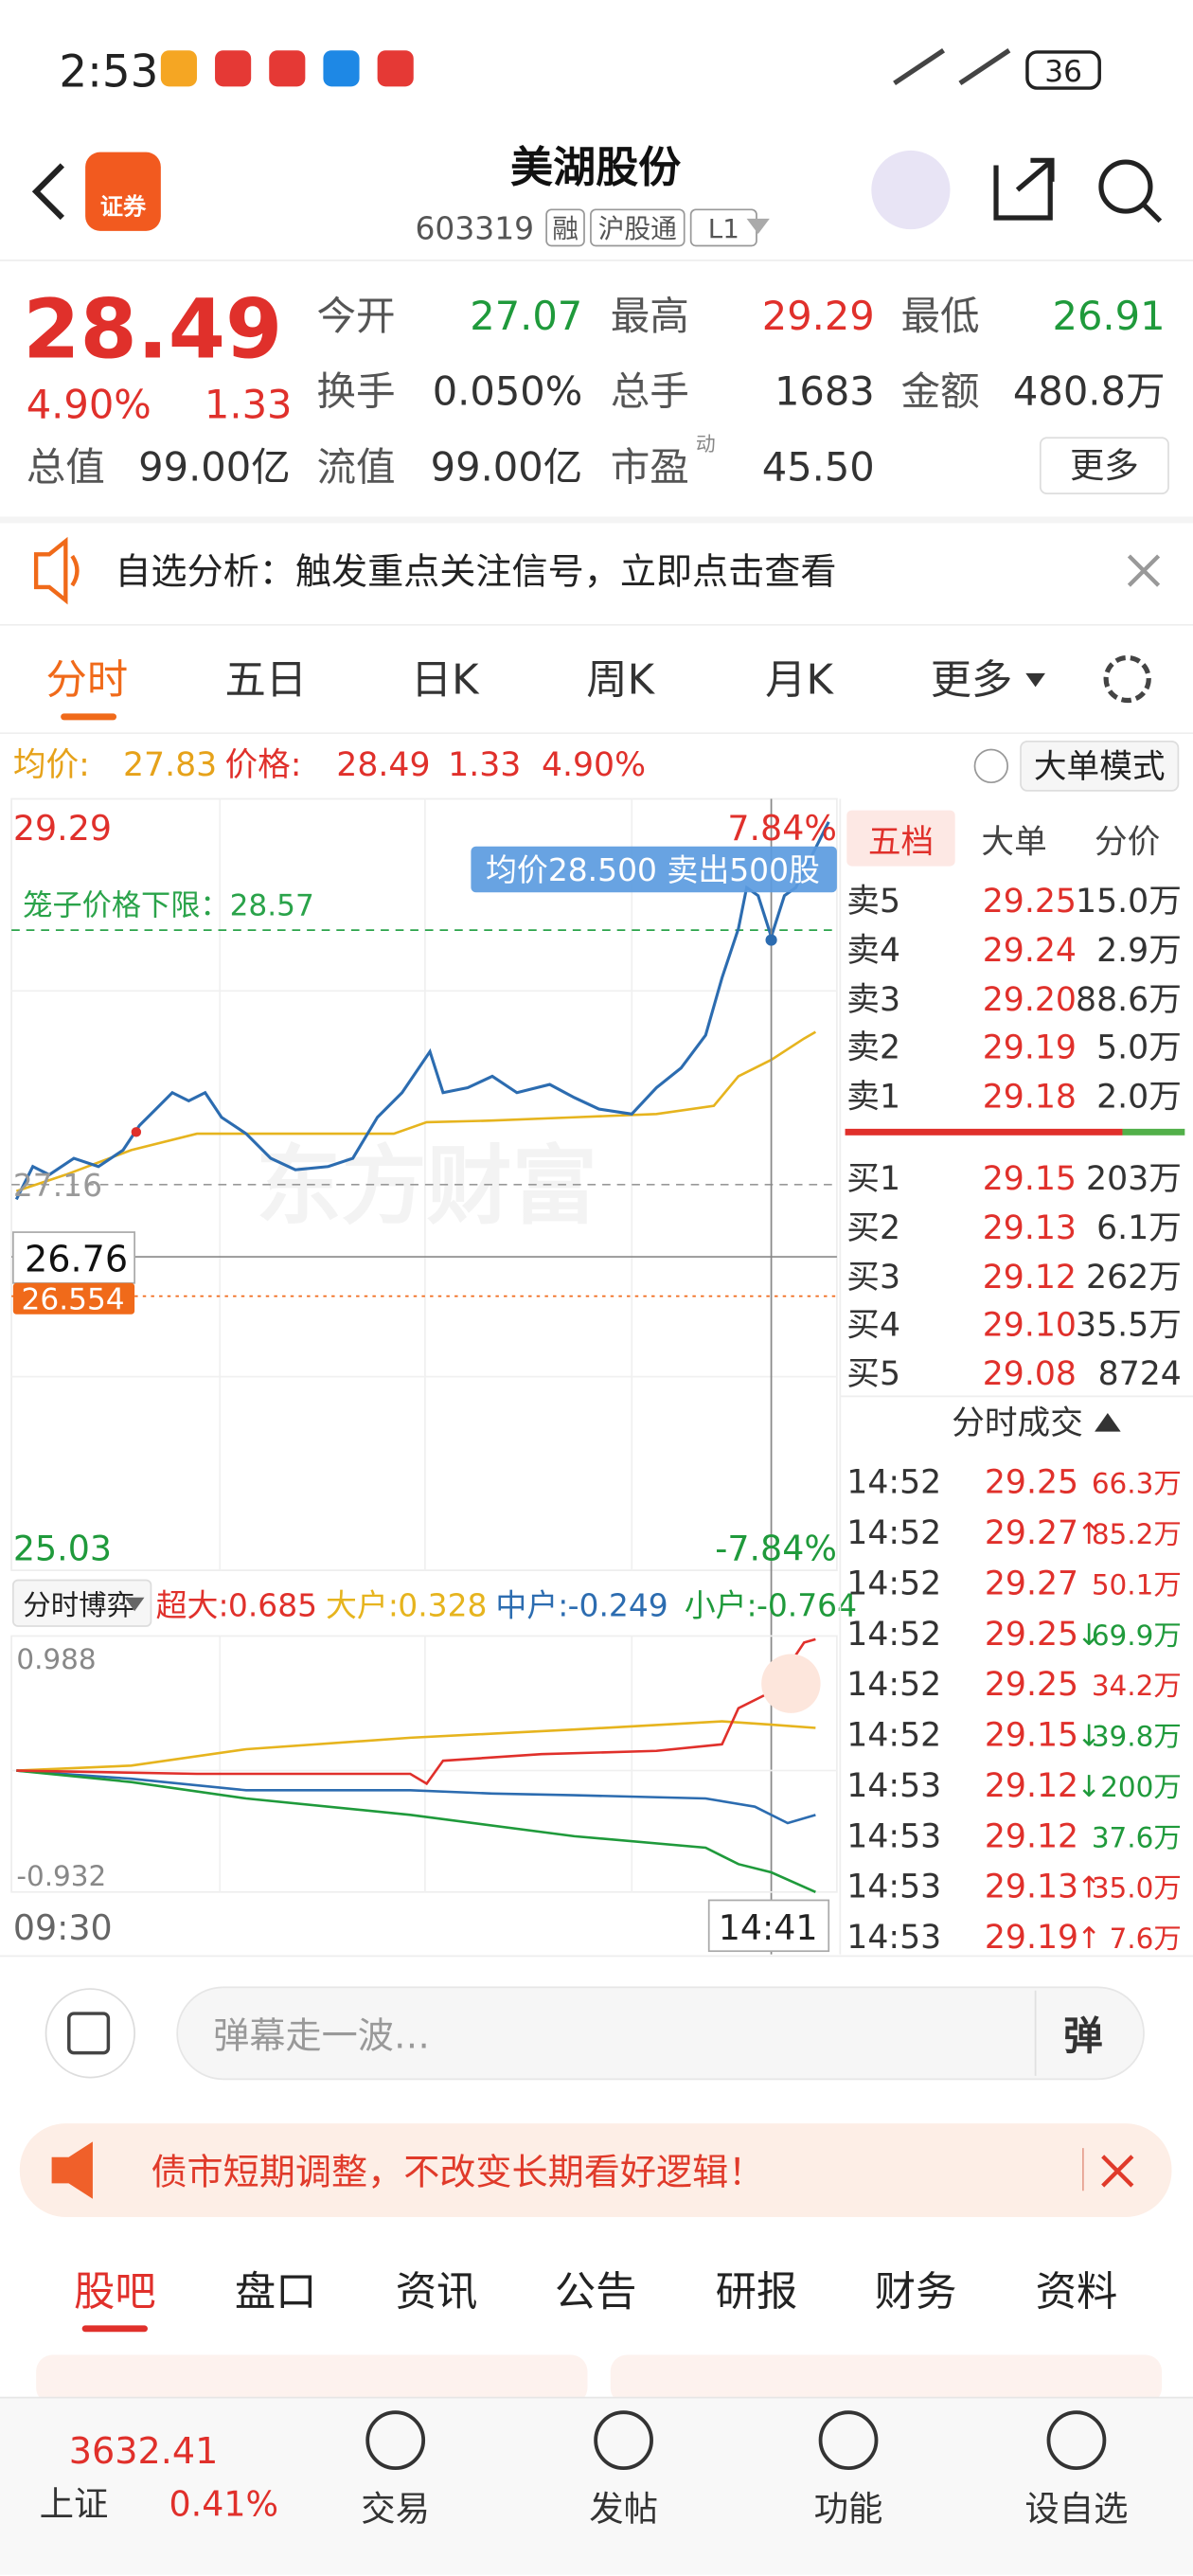 The image size is (1193, 2576). I want to click on stock-tag: L1, so click(723, 228).